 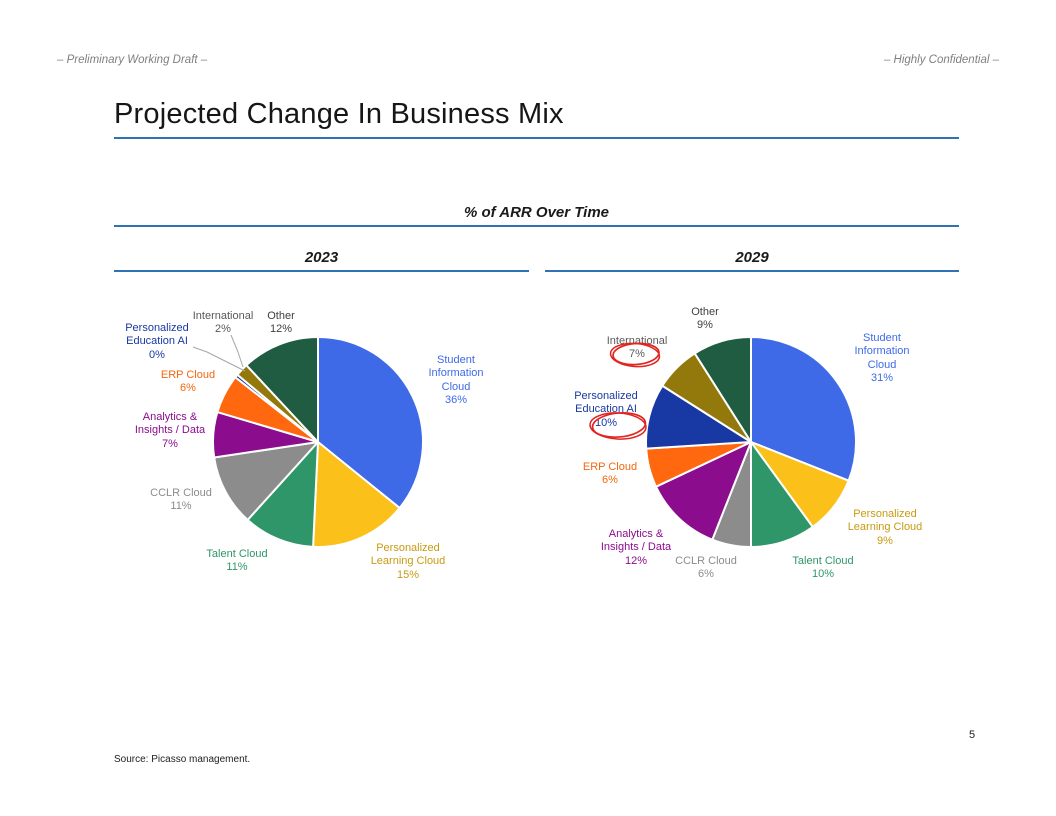 What do you see at coordinates (536, 226) in the screenshot?
I see `subtitle-rule` at bounding box center [536, 226].